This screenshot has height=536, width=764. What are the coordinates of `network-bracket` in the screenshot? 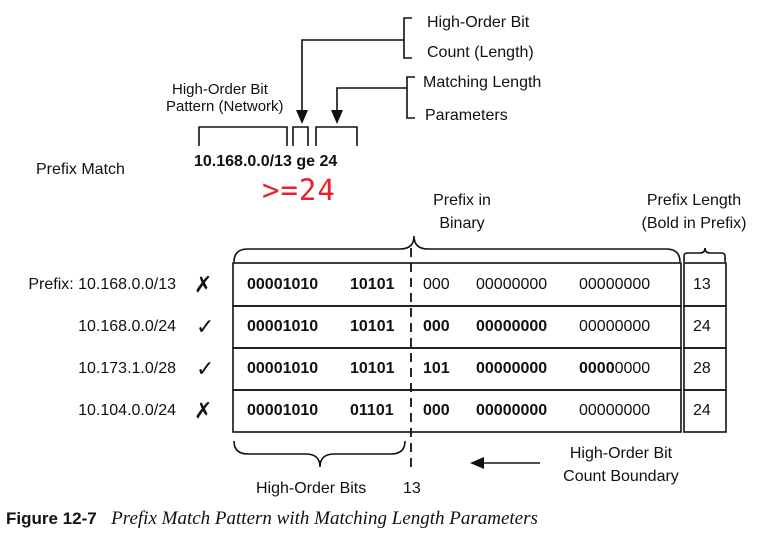 It's located at (243, 136).